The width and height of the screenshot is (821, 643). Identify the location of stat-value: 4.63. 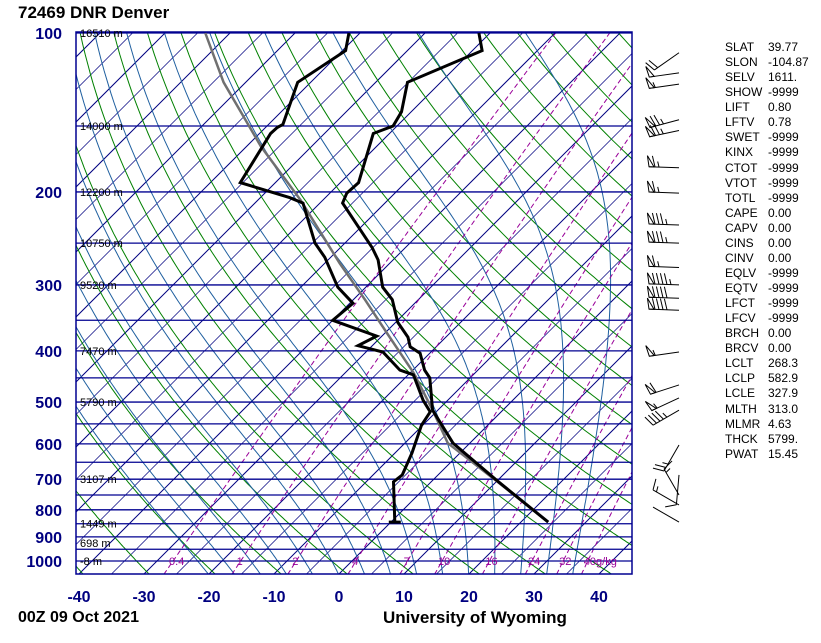
(780, 423).